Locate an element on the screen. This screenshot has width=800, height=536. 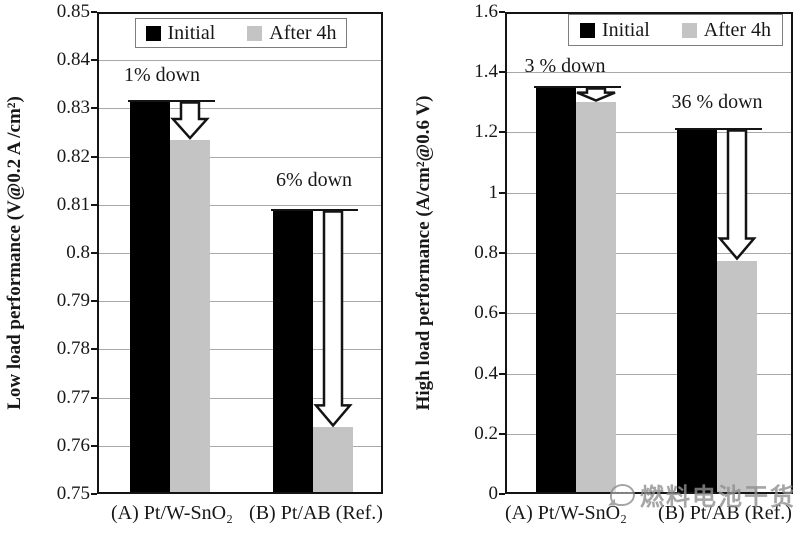
y-tick-label: 0.82 is located at coordinates (73, 156).